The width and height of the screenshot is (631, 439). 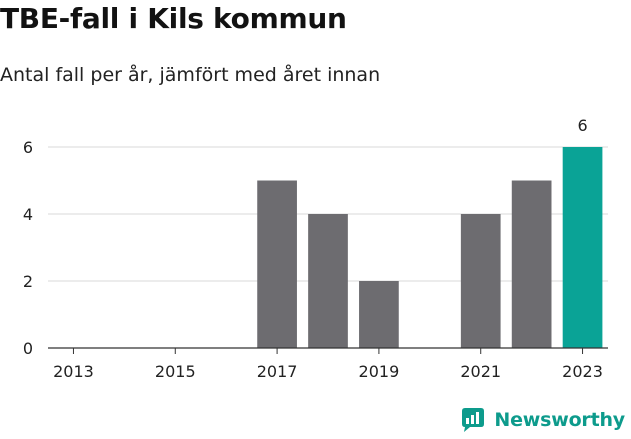 I want to click on y-tick-label: 4, so click(x=28, y=214).